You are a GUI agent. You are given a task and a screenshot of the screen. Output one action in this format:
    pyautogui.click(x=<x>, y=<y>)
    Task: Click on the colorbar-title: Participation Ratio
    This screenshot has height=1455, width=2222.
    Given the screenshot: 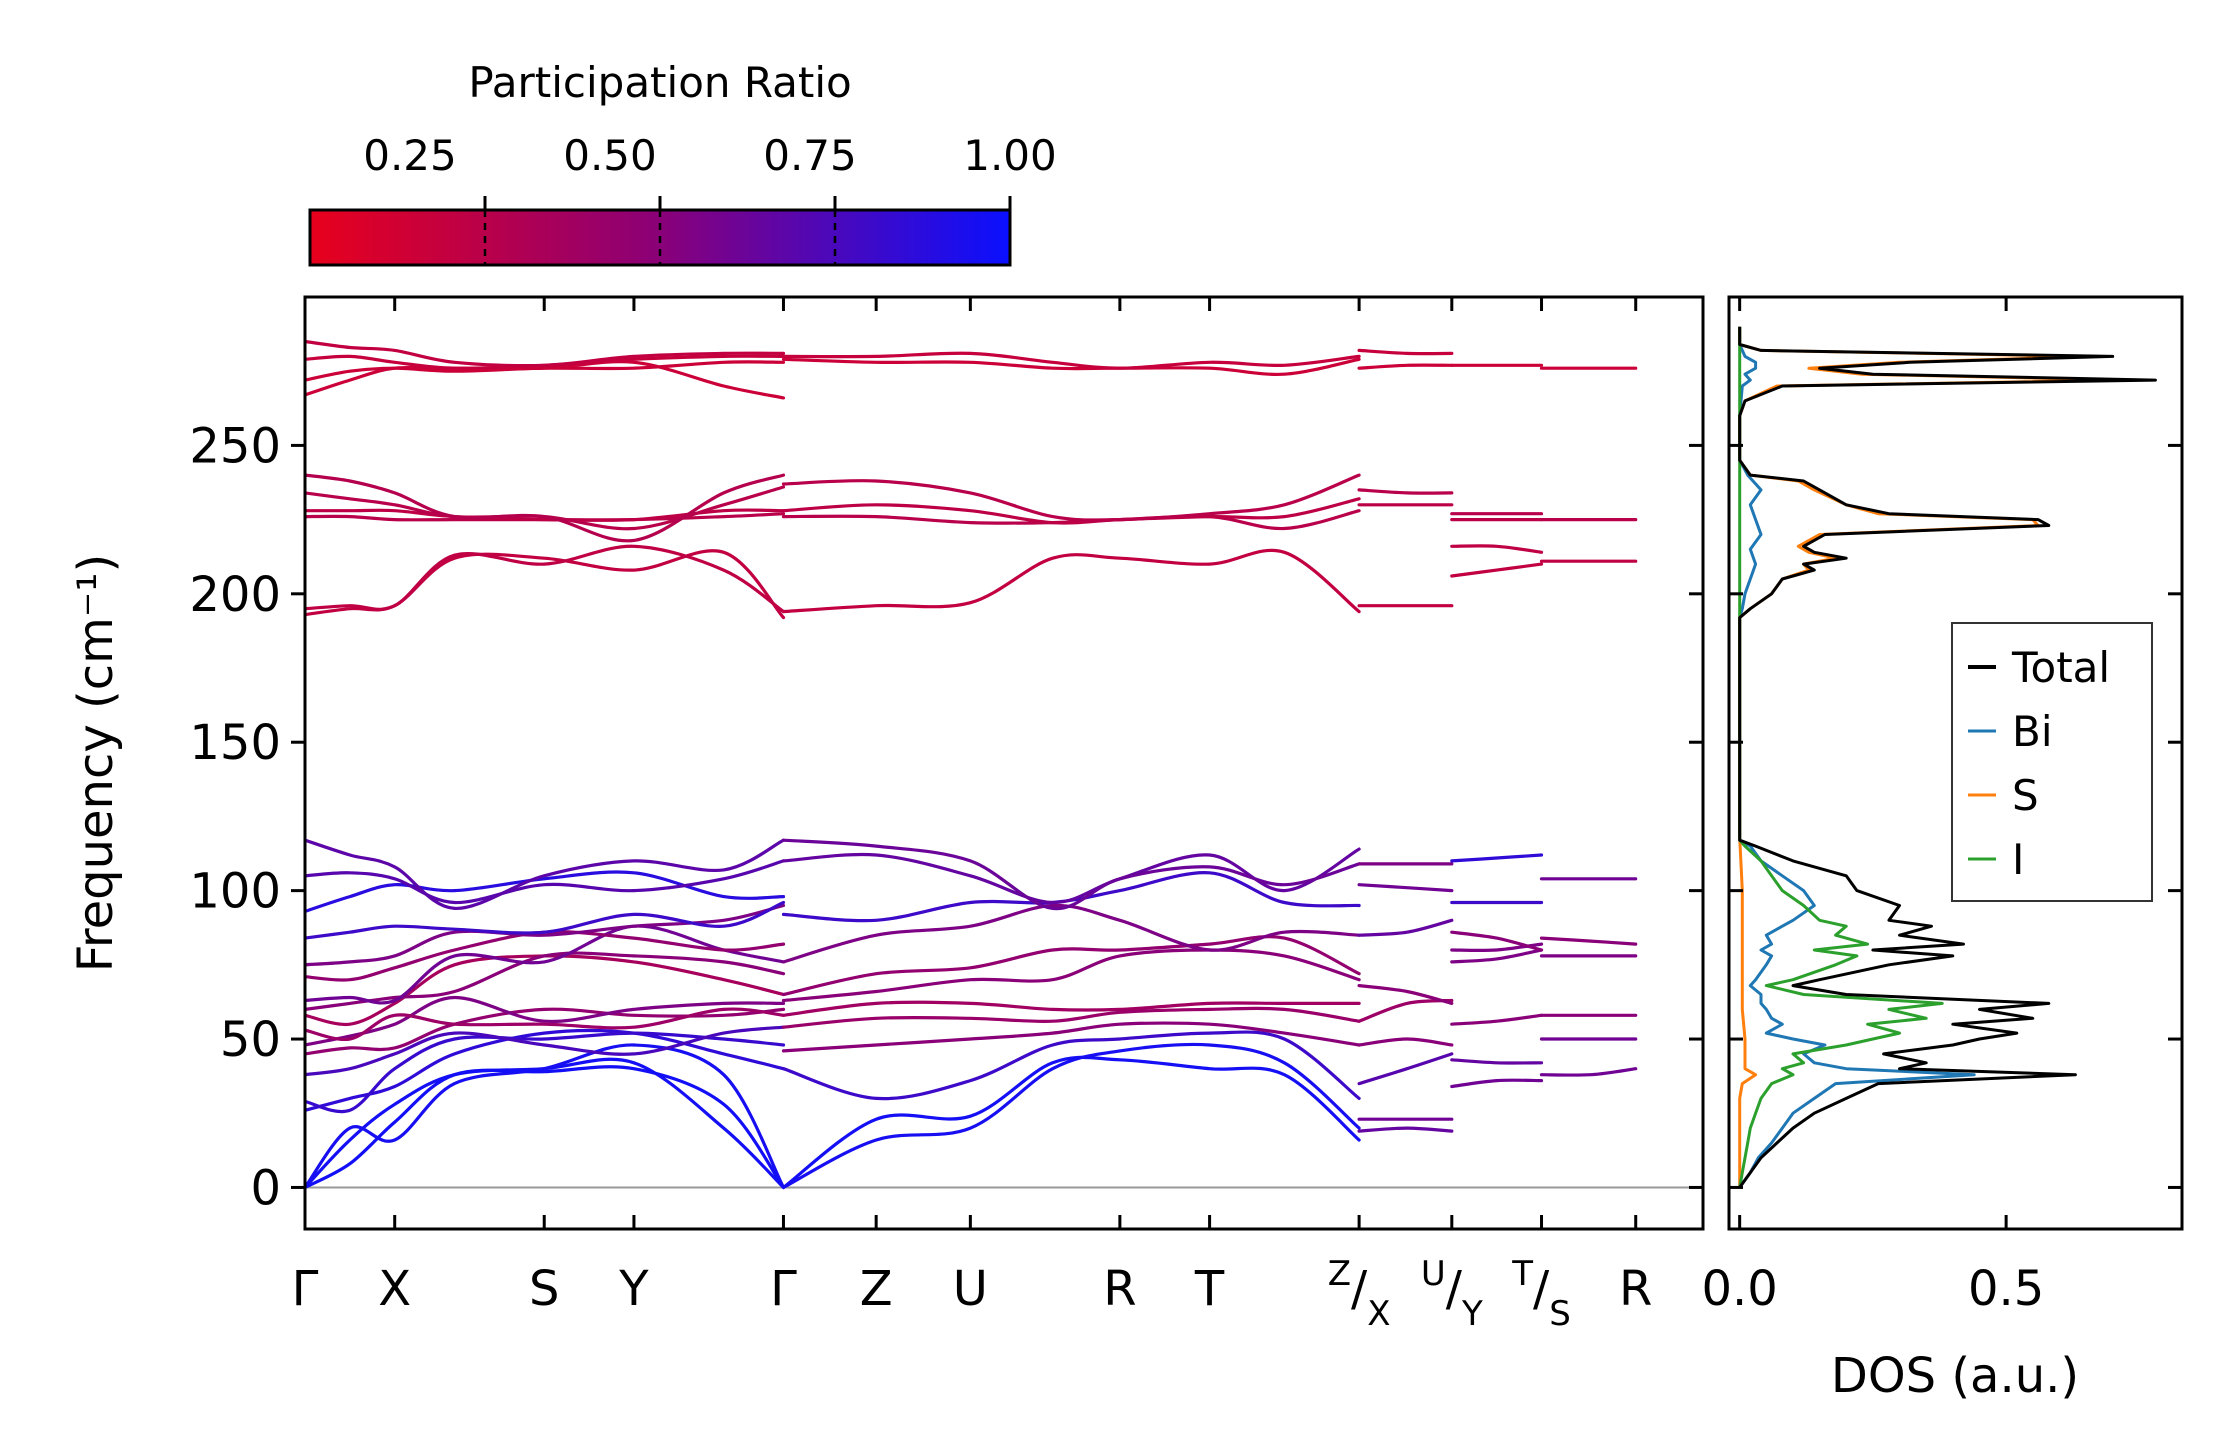 What is the action you would take?
    pyautogui.click(x=659, y=82)
    